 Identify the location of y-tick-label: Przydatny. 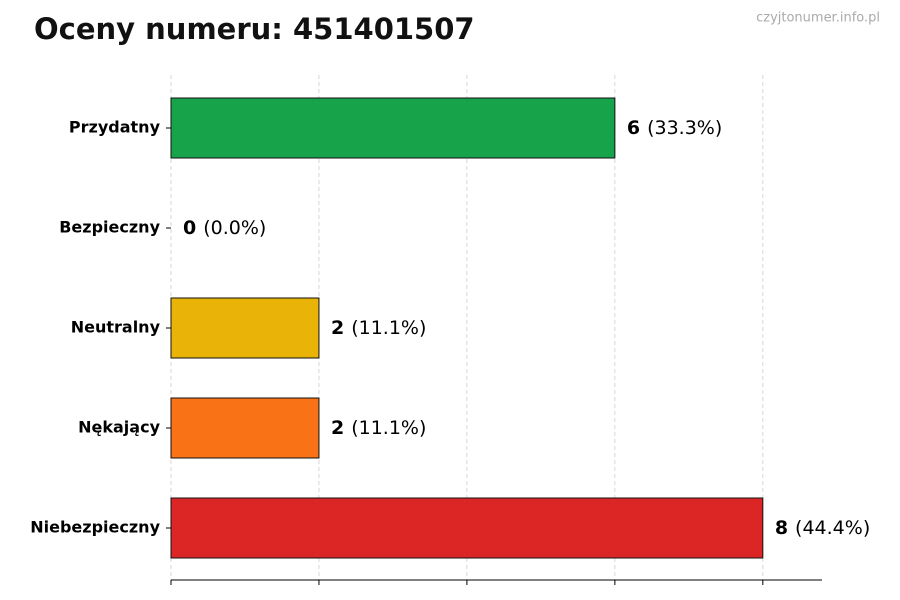
(115, 127).